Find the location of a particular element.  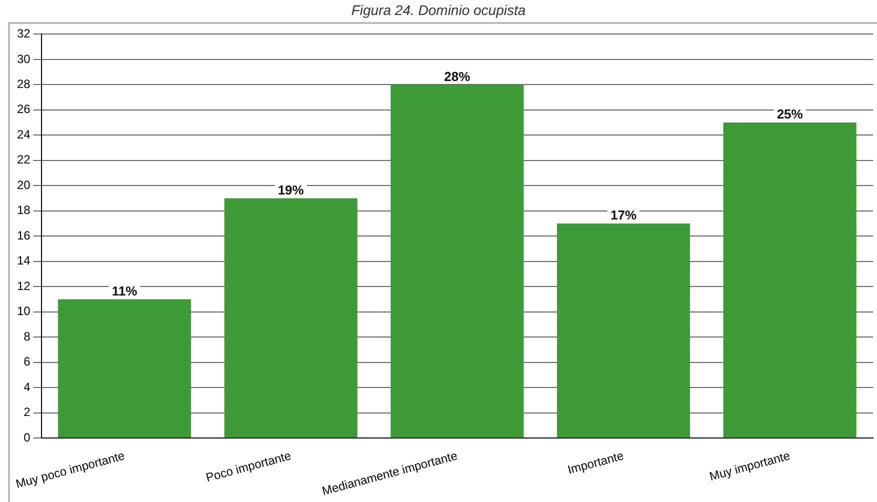

chart-title: Figura 24. Dominio ocupista is located at coordinates (438, 10).